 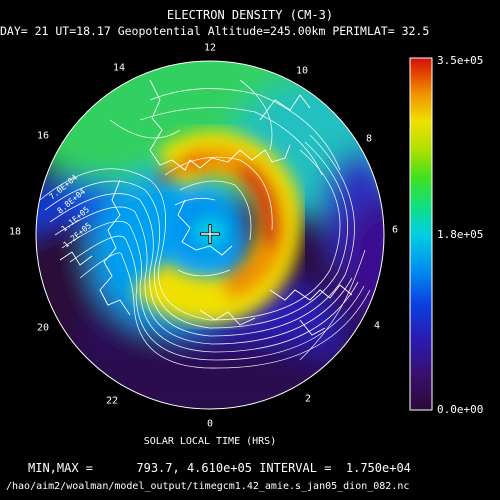 I want to click on colorbar, so click(x=421, y=234).